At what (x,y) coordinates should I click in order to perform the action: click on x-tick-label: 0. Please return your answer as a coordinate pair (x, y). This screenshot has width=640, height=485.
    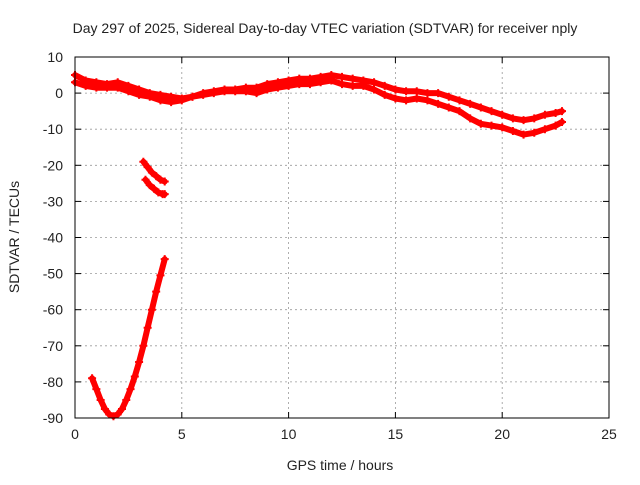
    Looking at the image, I should click on (75, 434).